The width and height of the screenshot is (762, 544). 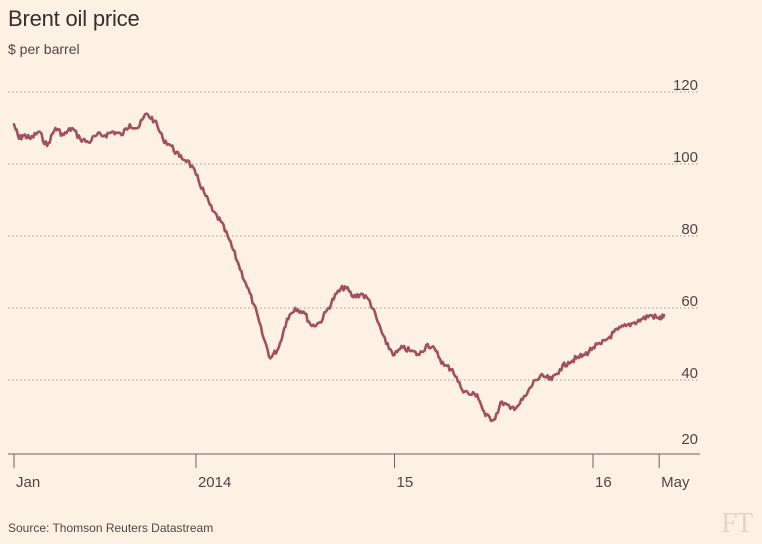 I want to click on x-tick-label: 2014, so click(x=214, y=482).